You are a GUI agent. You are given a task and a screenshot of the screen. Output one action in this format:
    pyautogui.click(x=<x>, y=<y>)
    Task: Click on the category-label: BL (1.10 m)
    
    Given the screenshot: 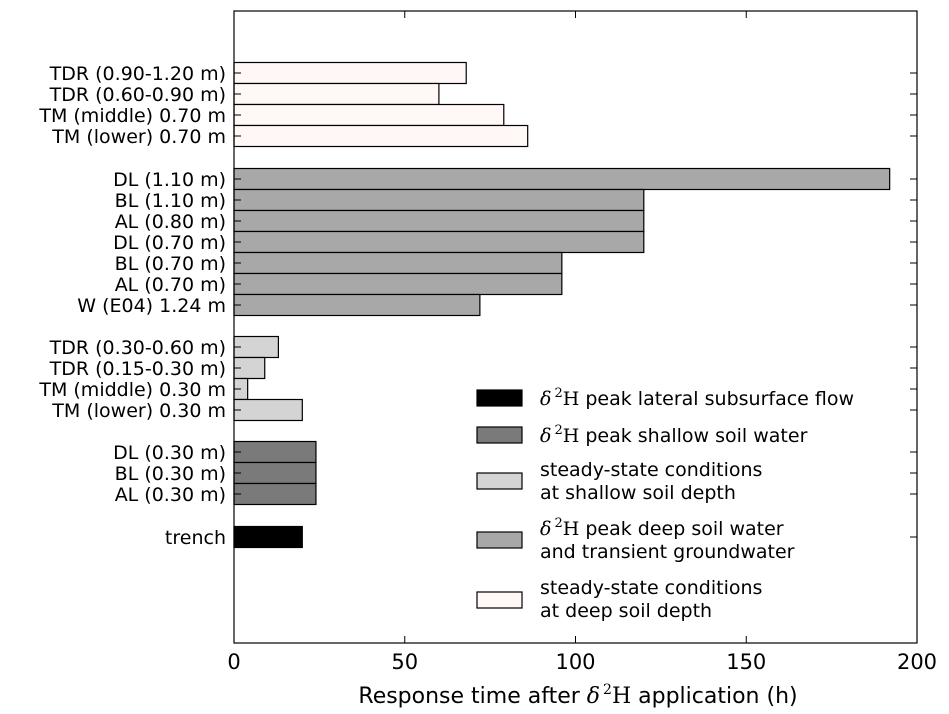 What is the action you would take?
    pyautogui.click(x=170, y=201)
    